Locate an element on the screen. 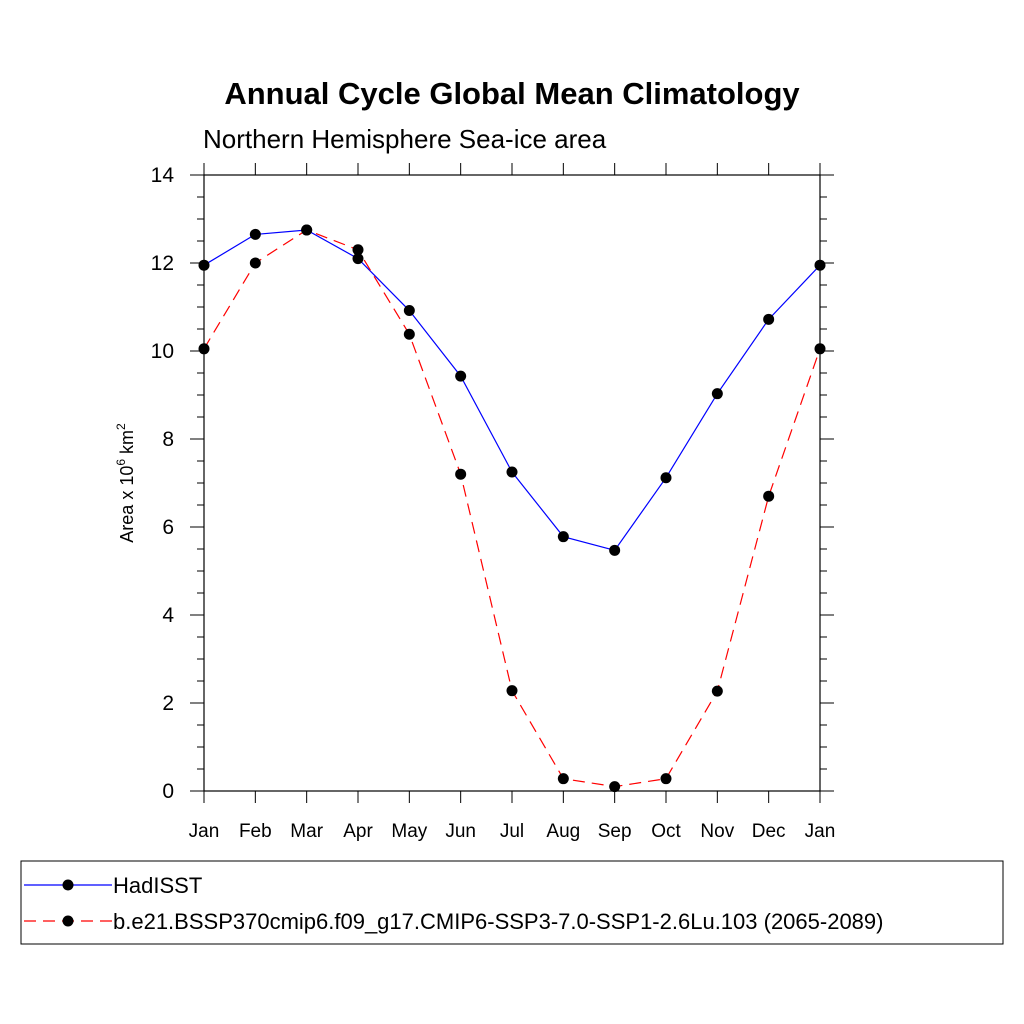 The image size is (1024, 1024). data-point-mar is located at coordinates (307, 230).